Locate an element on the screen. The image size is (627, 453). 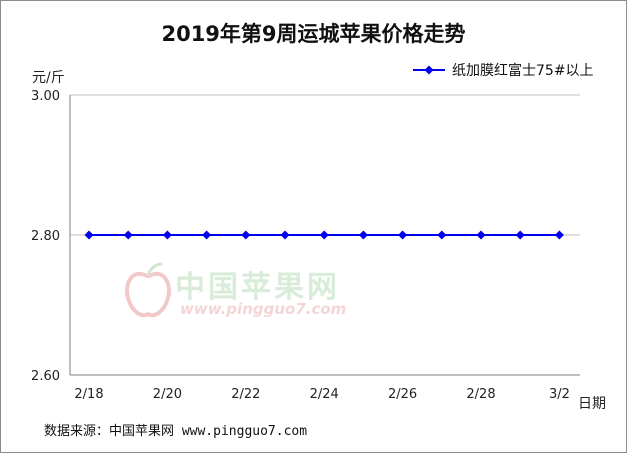
x-axis-title: 日期 is located at coordinates (592, 404).